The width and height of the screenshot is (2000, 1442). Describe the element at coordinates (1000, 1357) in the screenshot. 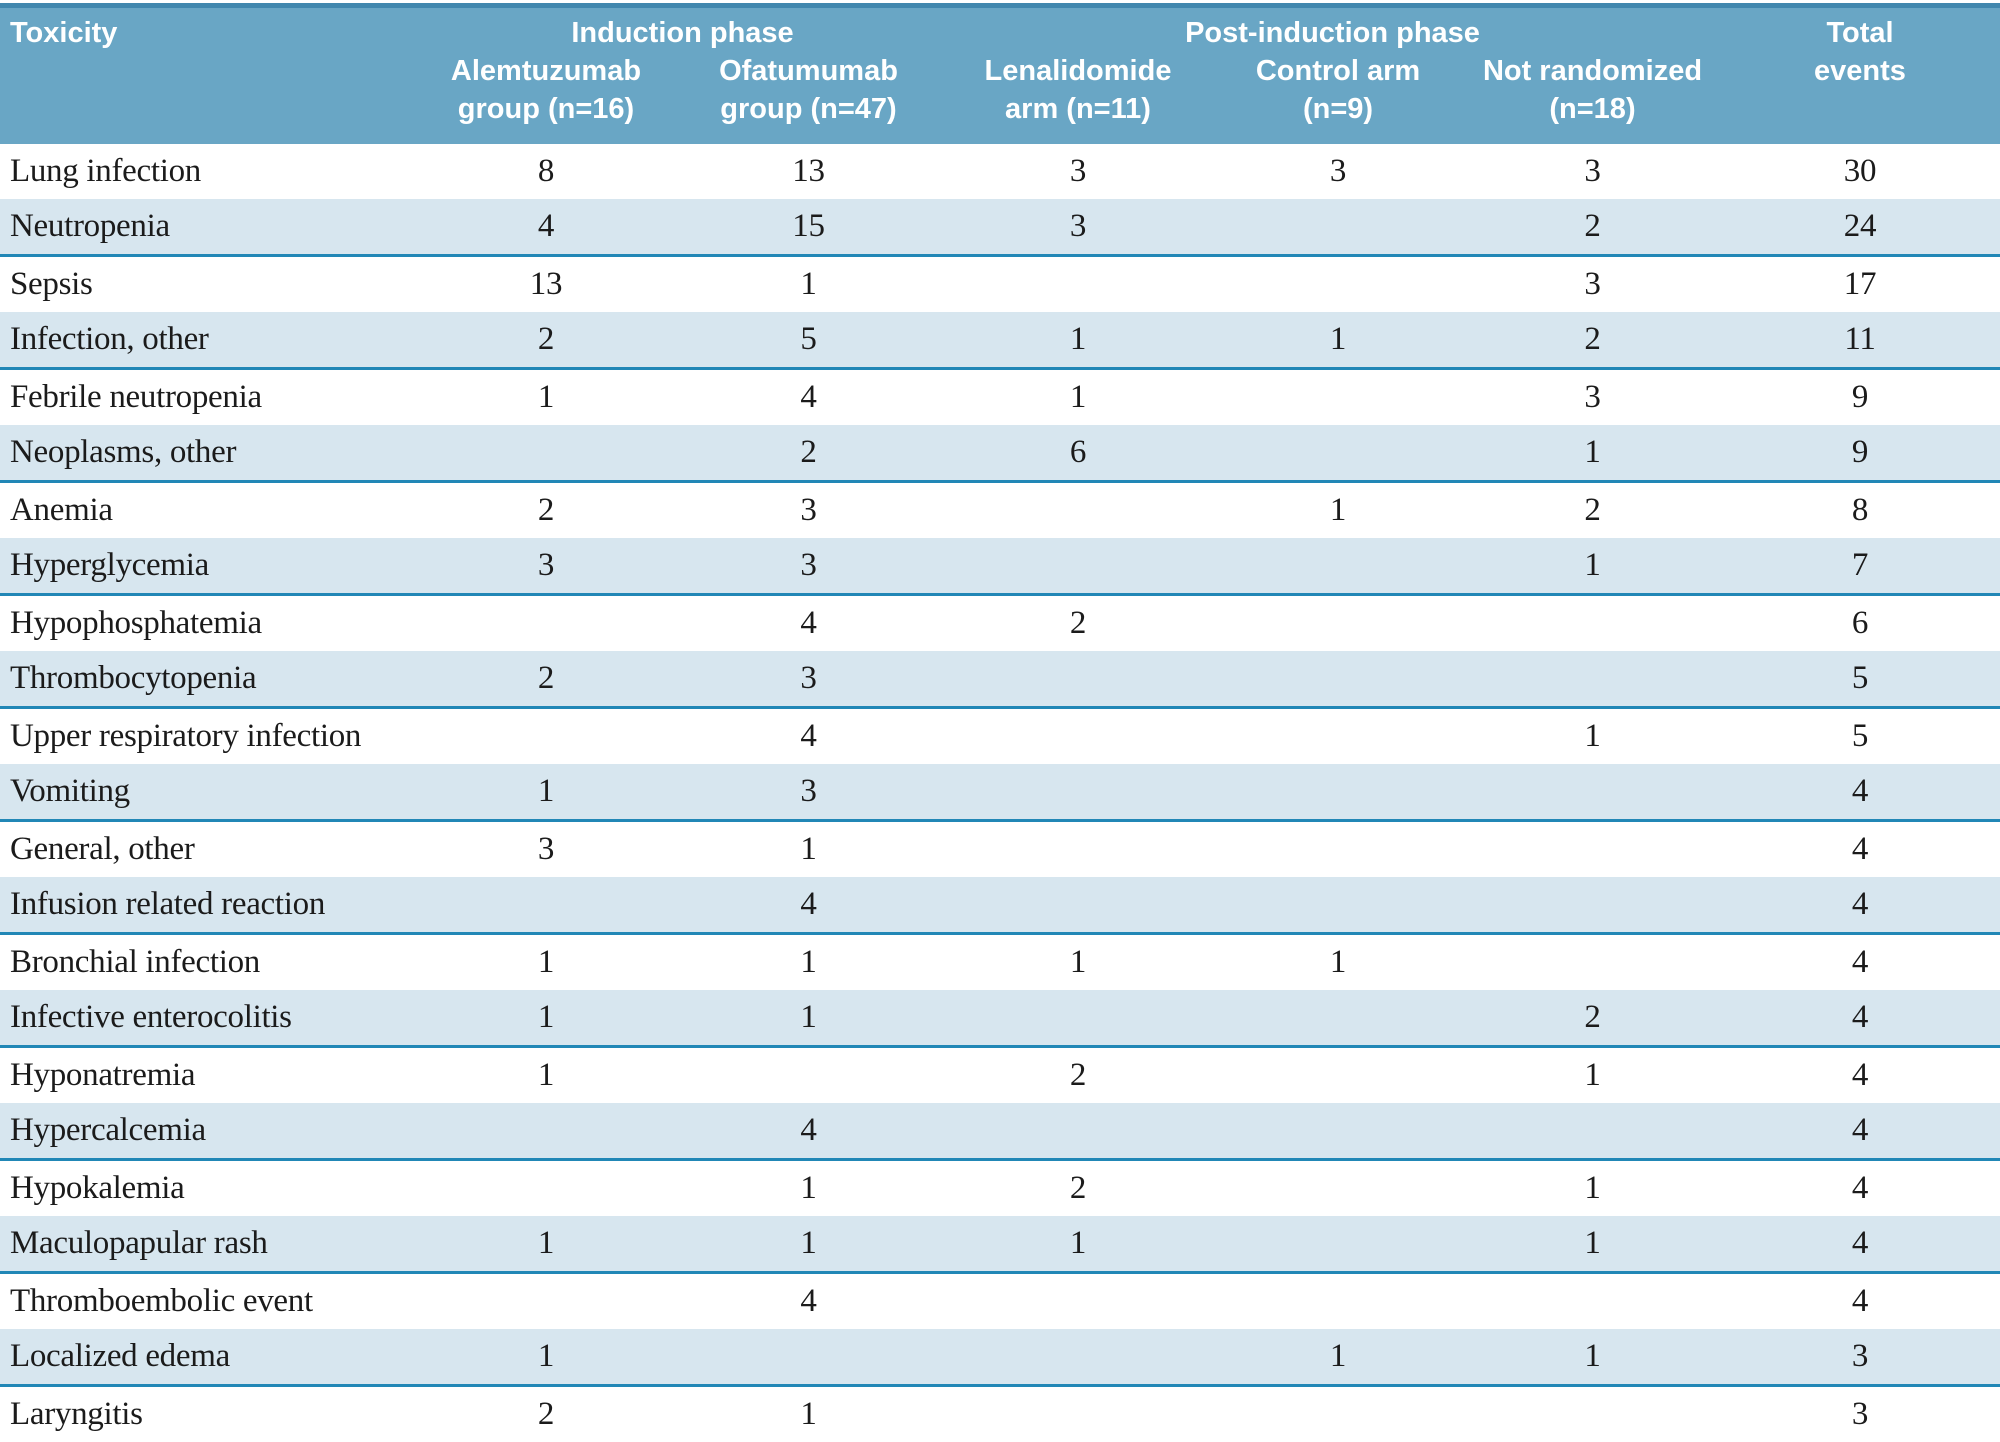

I see `table-row: Localized edema 1 1 1 3` at that location.